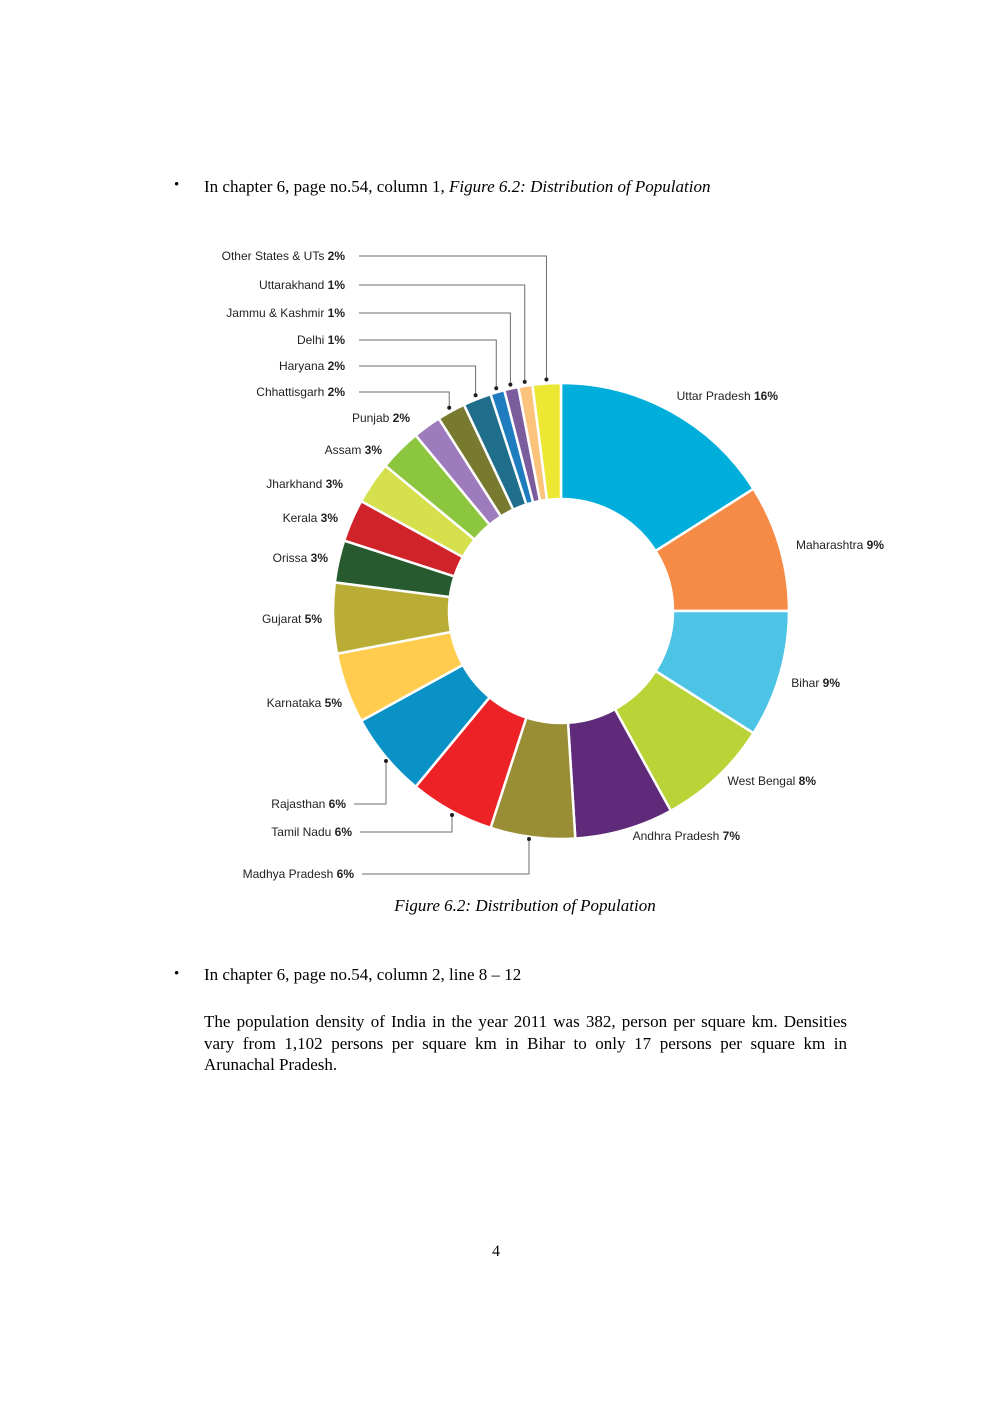 This screenshot has height=1403, width=992. I want to click on leader-other-states-and-uts-dot, so click(546, 379).